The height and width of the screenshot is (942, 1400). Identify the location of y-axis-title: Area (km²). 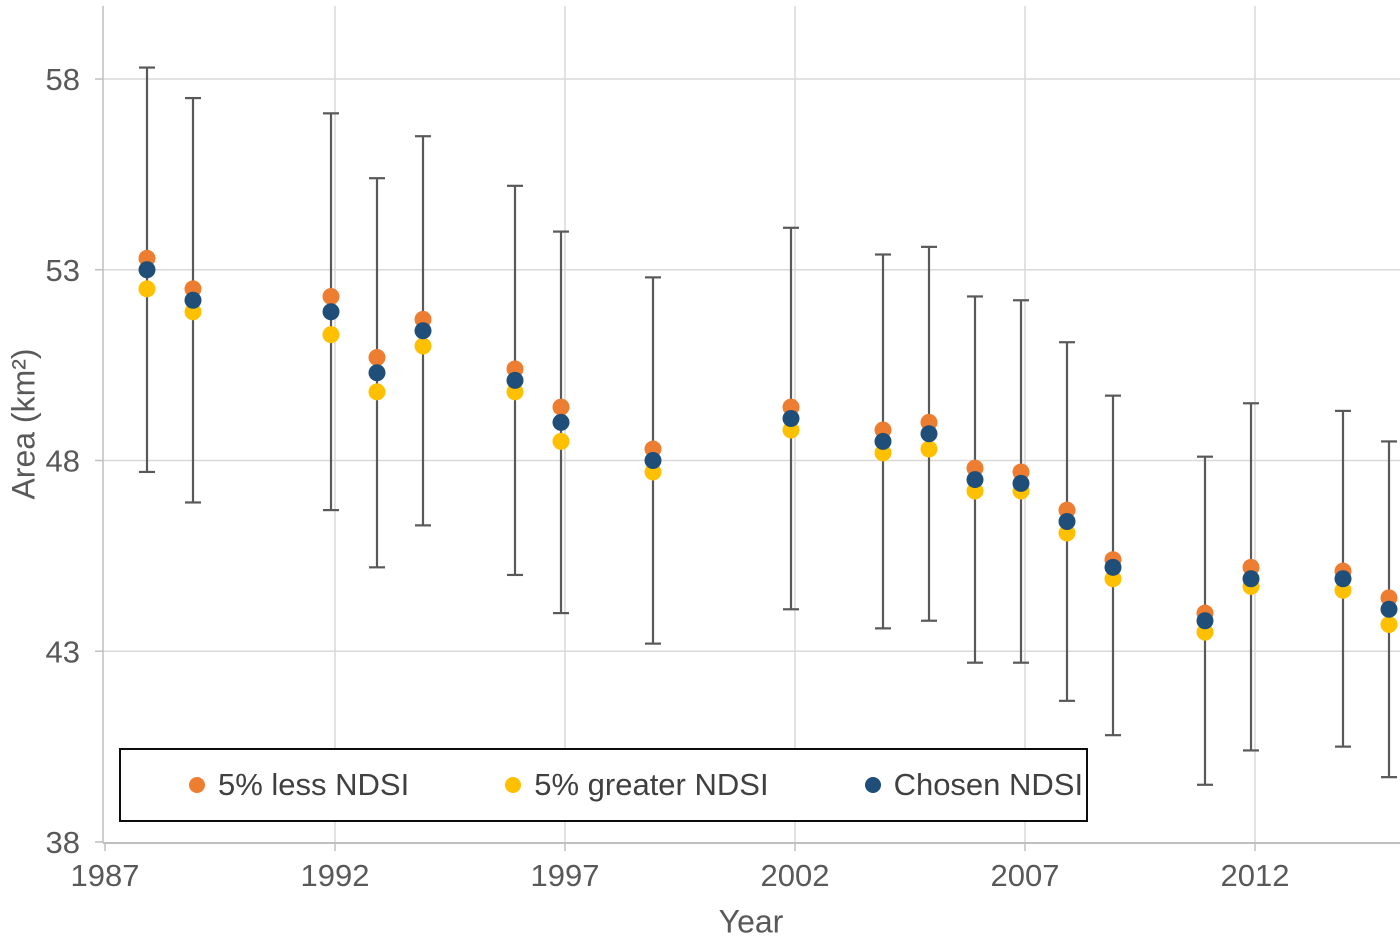
(23, 424).